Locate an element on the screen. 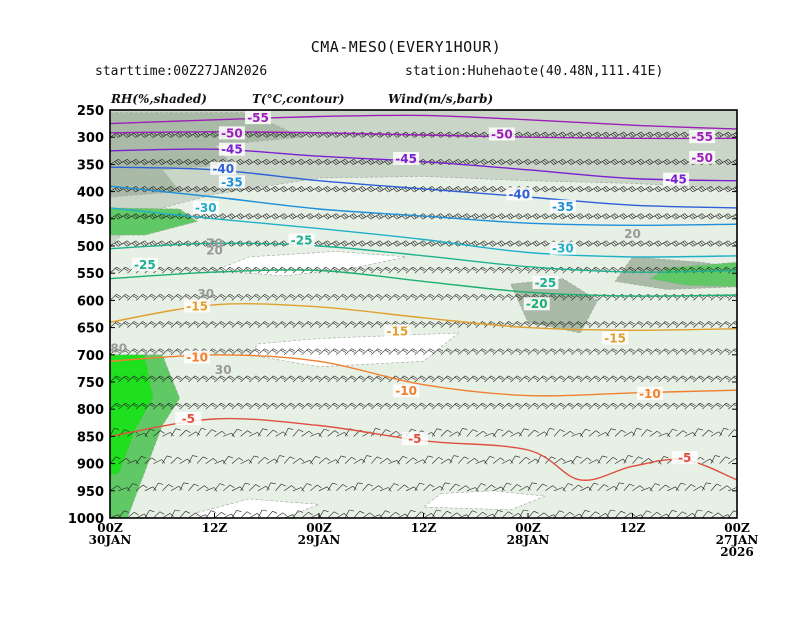 This screenshot has width=812, height=628. rh-contour-label: 80 is located at coordinates (118, 348).